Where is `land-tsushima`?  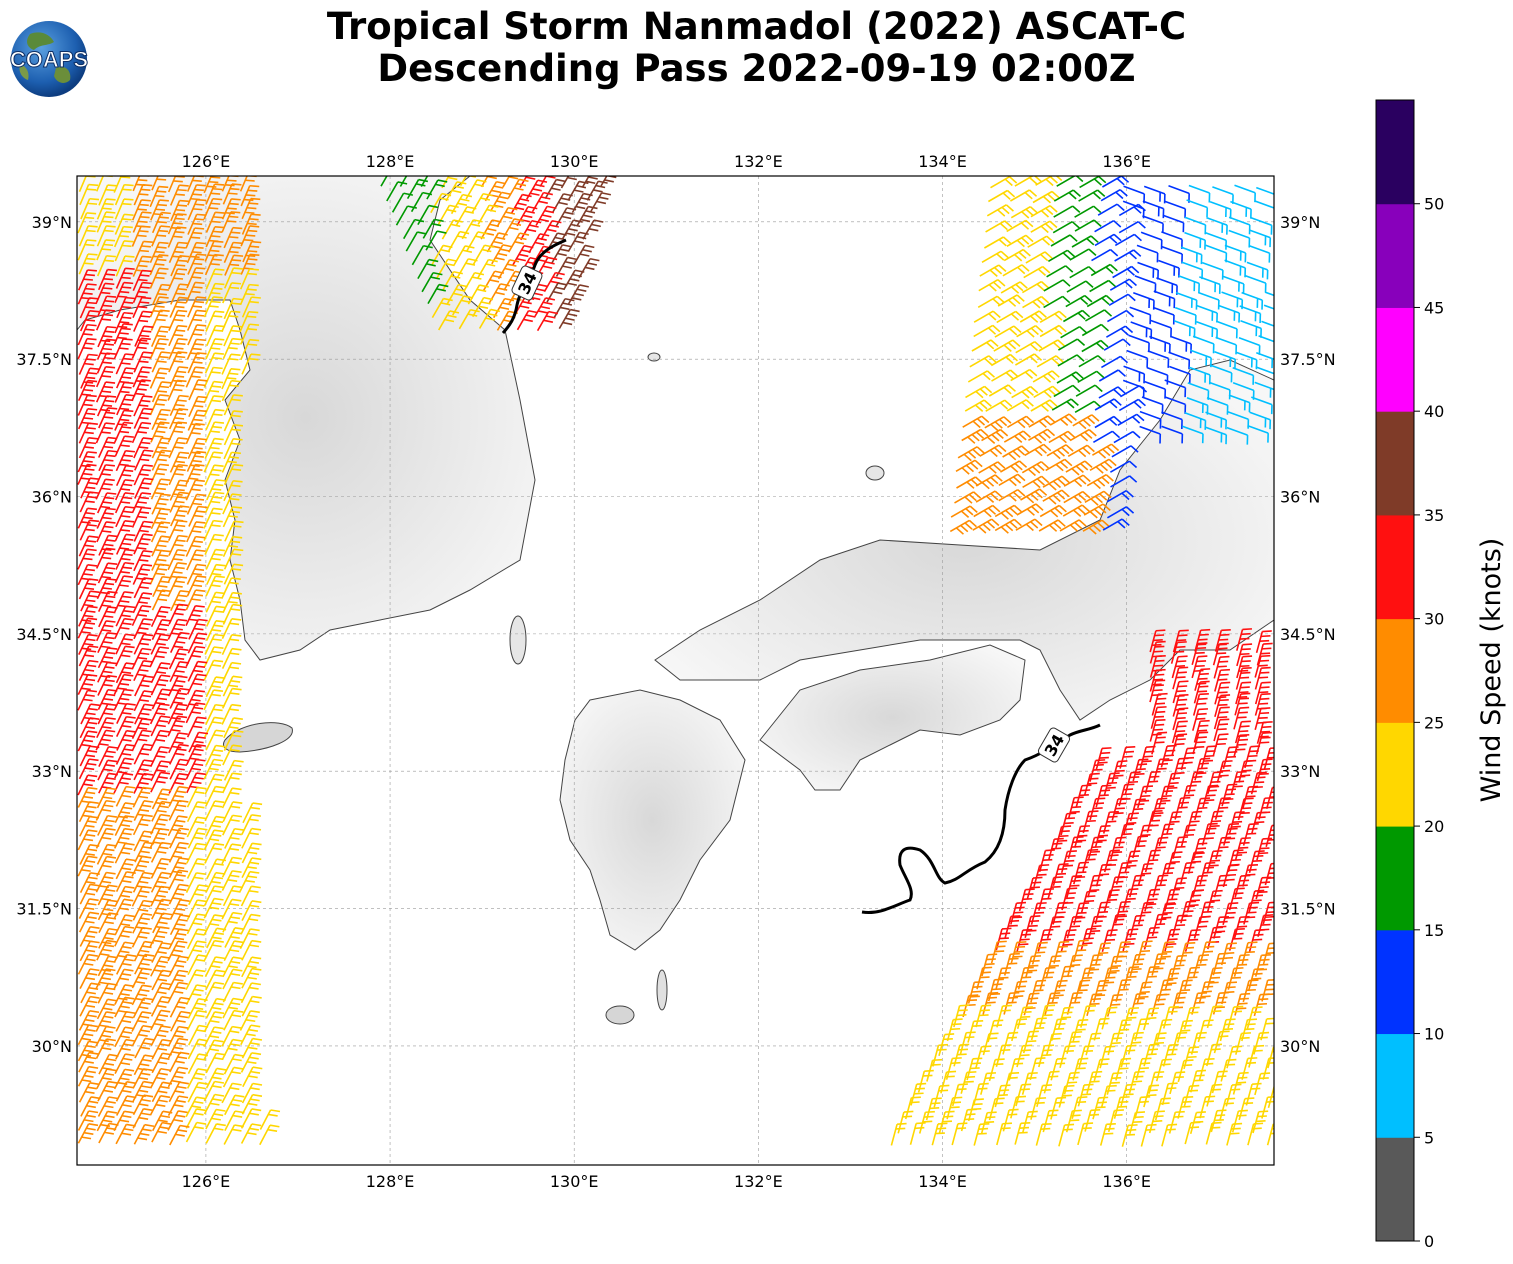 land-tsushima is located at coordinates (518, 640).